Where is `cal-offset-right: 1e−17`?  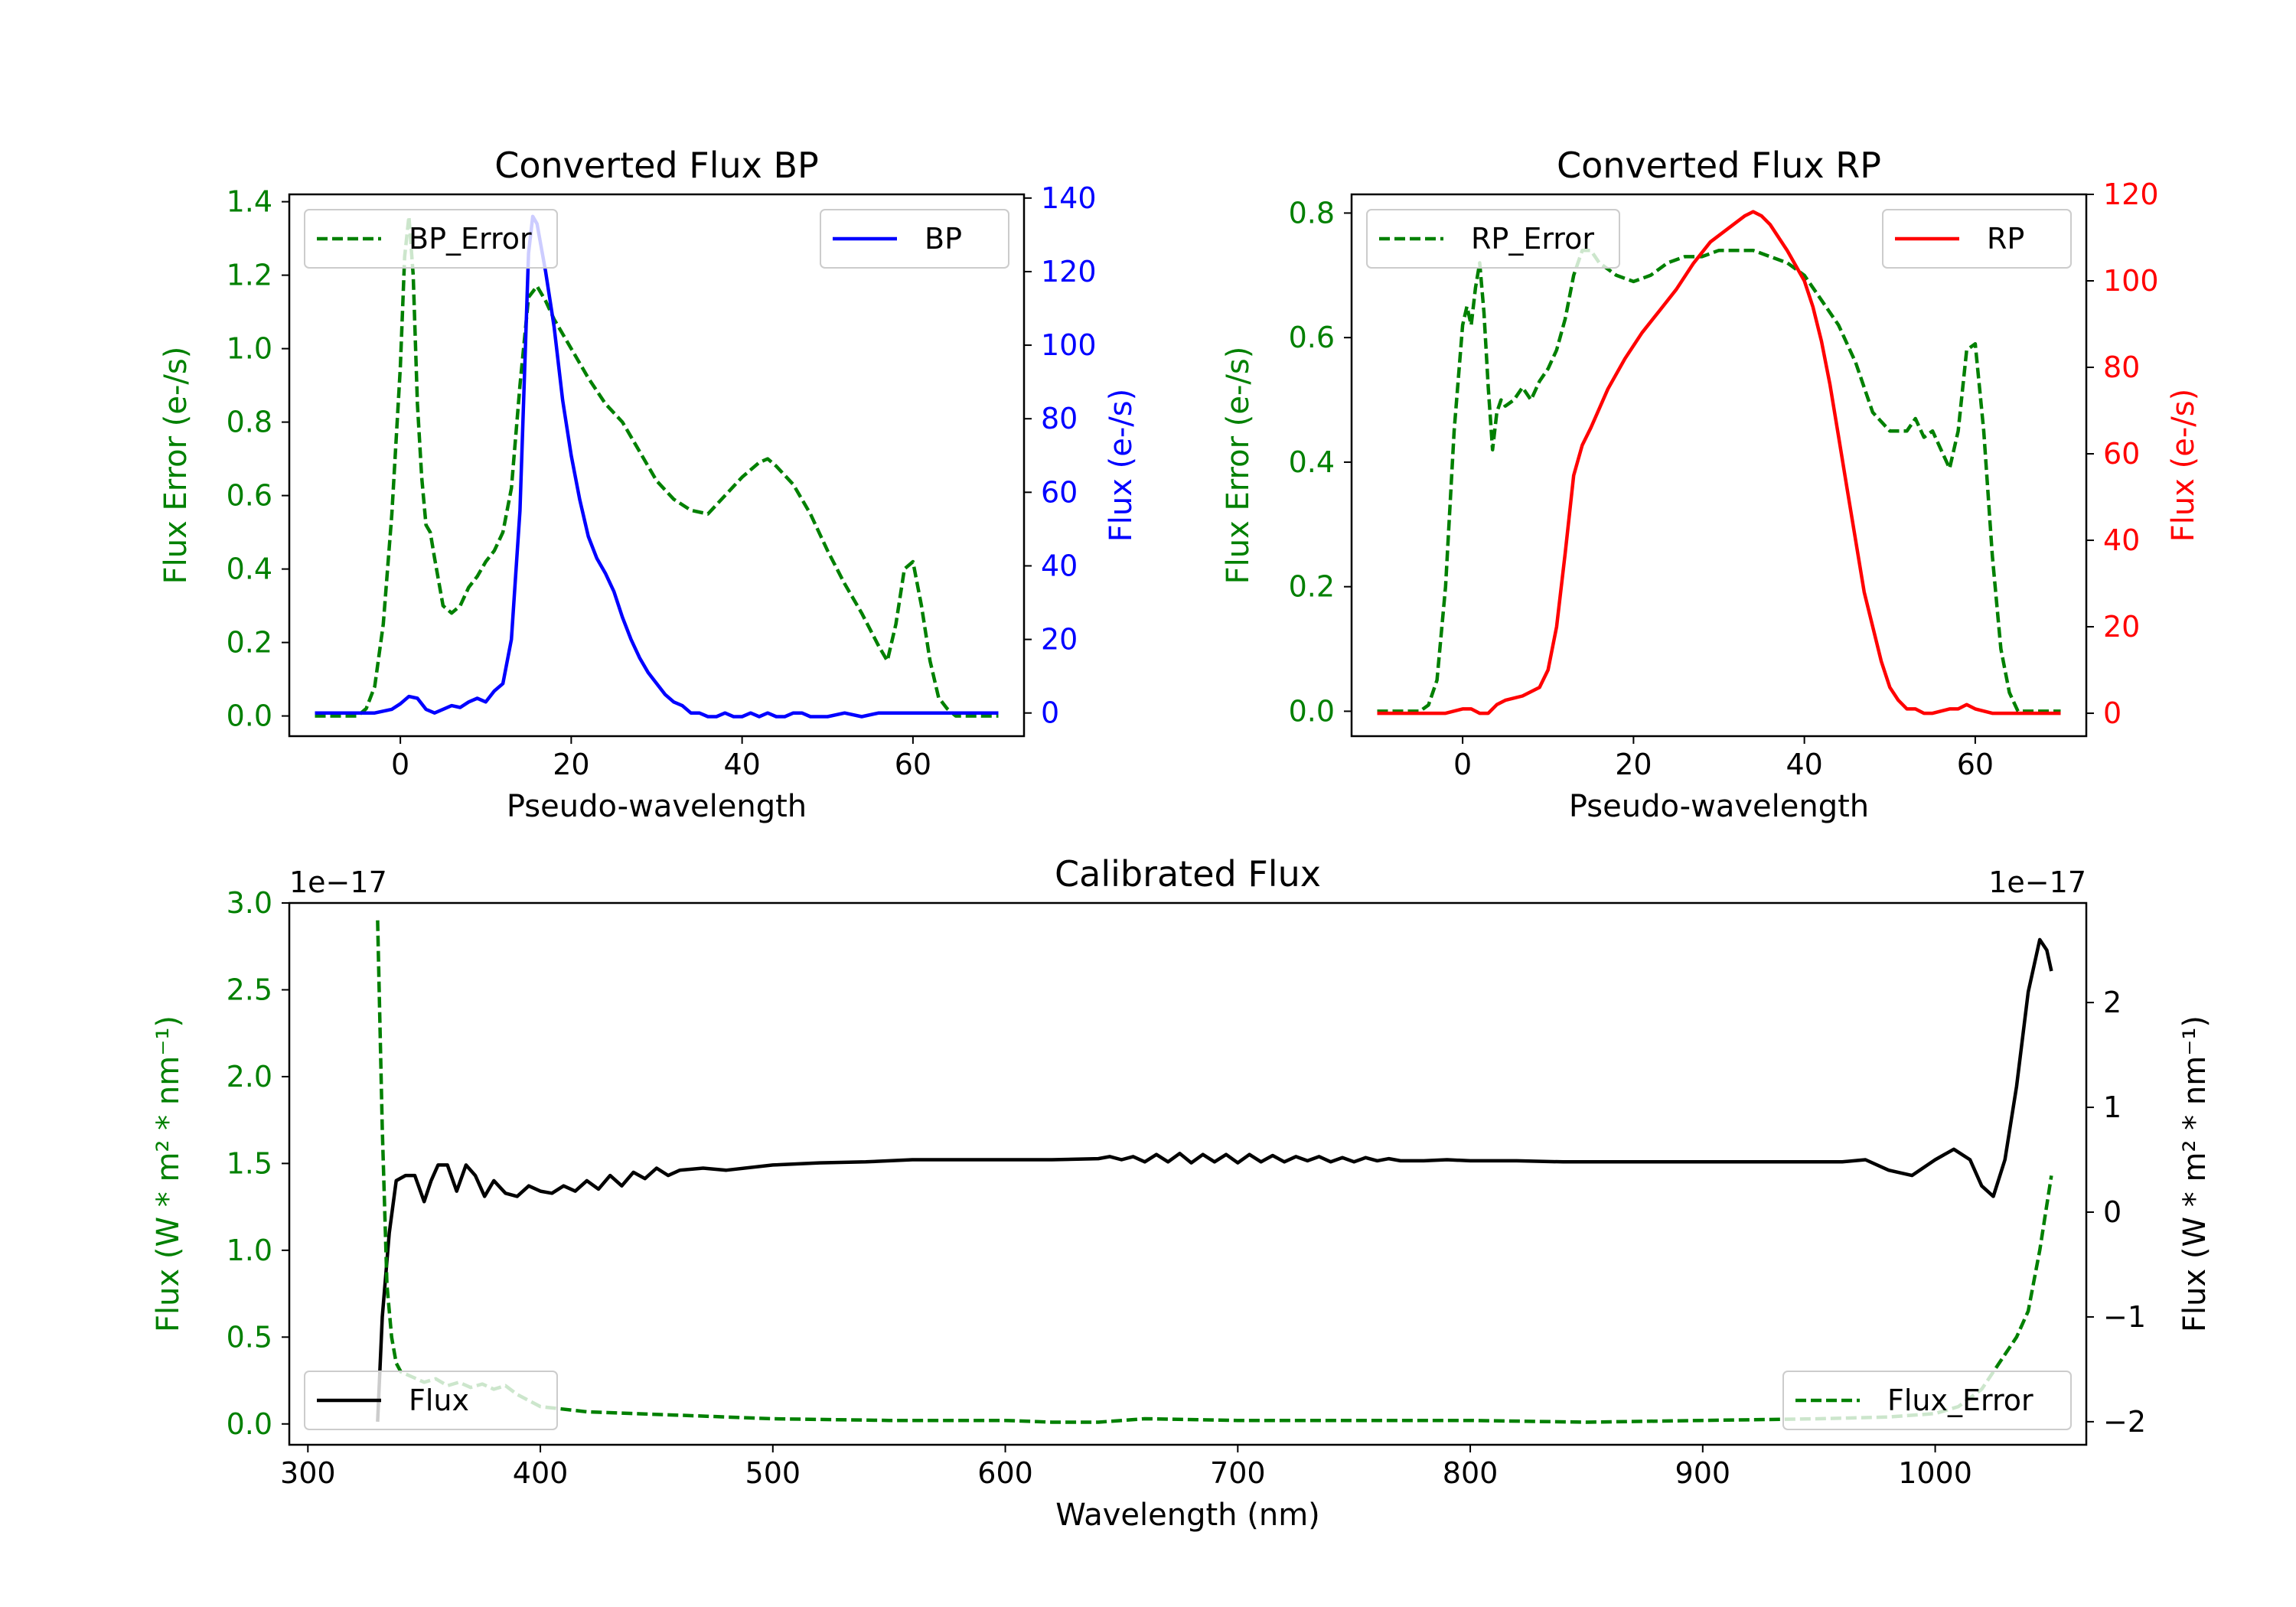 cal-offset-right: 1e−17 is located at coordinates (2037, 882).